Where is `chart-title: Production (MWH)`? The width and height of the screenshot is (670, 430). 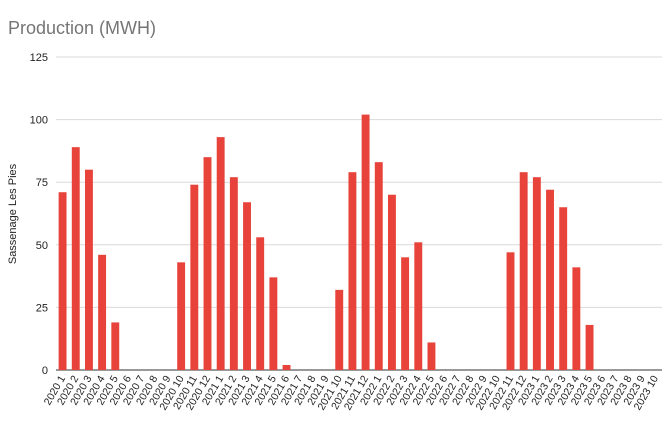 chart-title: Production (MWH) is located at coordinates (82, 28).